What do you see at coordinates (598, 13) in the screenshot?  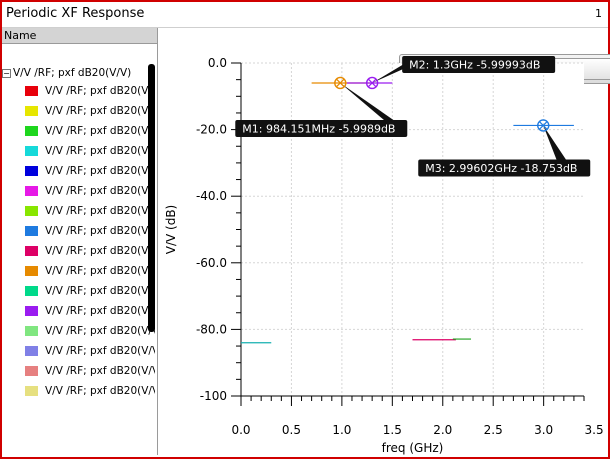 I see `tab-number: 1` at bounding box center [598, 13].